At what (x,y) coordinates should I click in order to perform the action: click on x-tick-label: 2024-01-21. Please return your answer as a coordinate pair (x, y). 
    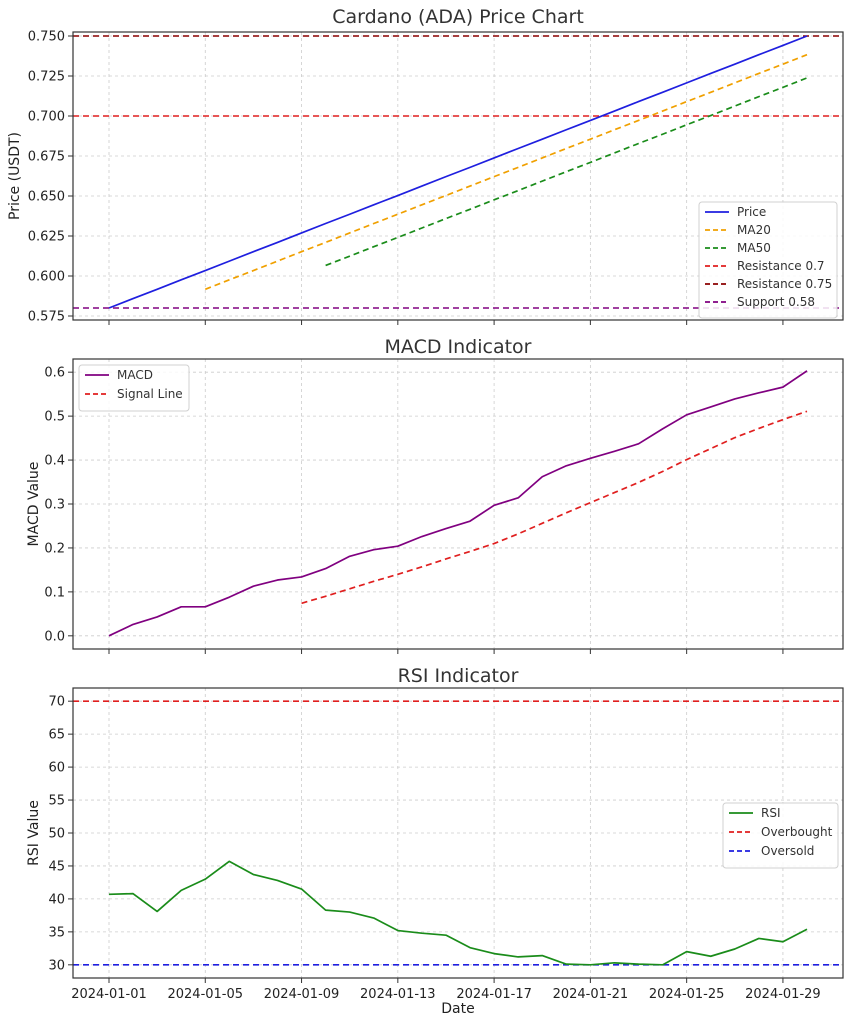
    Looking at the image, I should click on (591, 994).